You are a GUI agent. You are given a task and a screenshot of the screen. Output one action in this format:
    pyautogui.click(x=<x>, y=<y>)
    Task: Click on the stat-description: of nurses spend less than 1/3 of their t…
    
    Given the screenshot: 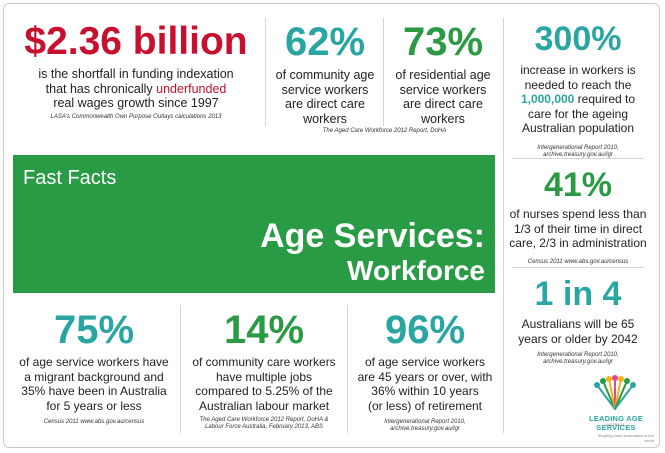 What is the action you would take?
    pyautogui.click(x=578, y=228)
    